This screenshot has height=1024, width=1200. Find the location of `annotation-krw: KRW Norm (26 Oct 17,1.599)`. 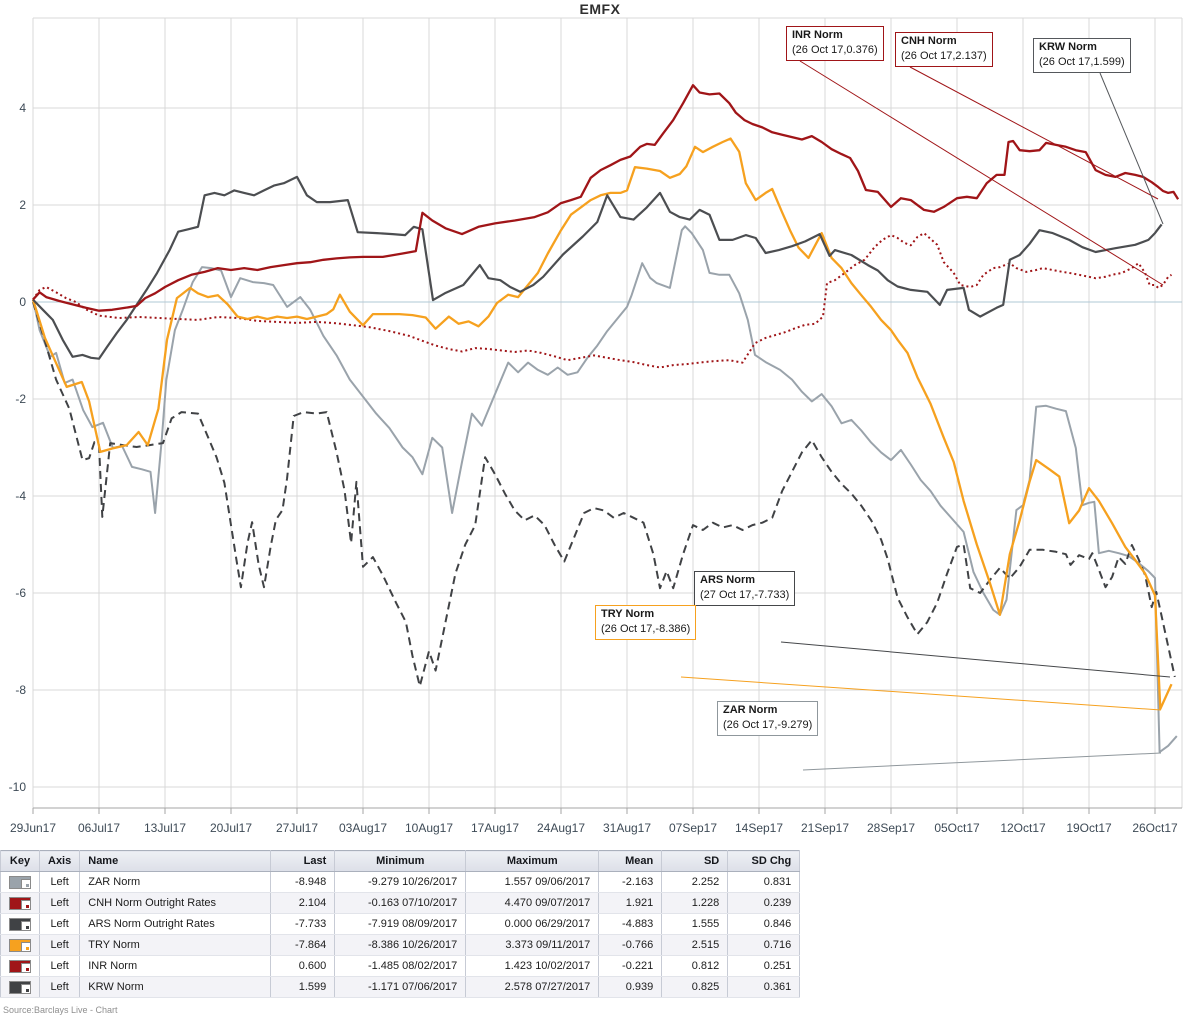

annotation-krw: KRW Norm (26 Oct 17,1.599) is located at coordinates (1082, 55).